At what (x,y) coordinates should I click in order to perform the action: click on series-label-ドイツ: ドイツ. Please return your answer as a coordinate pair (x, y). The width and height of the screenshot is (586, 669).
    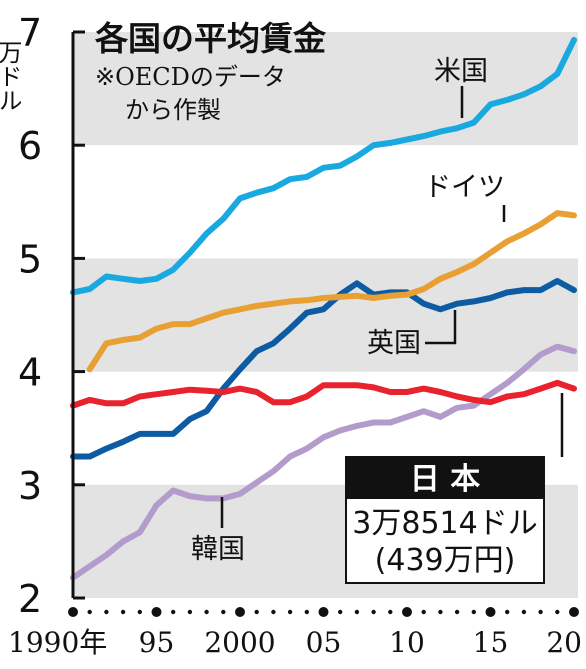
    Looking at the image, I should click on (464, 187).